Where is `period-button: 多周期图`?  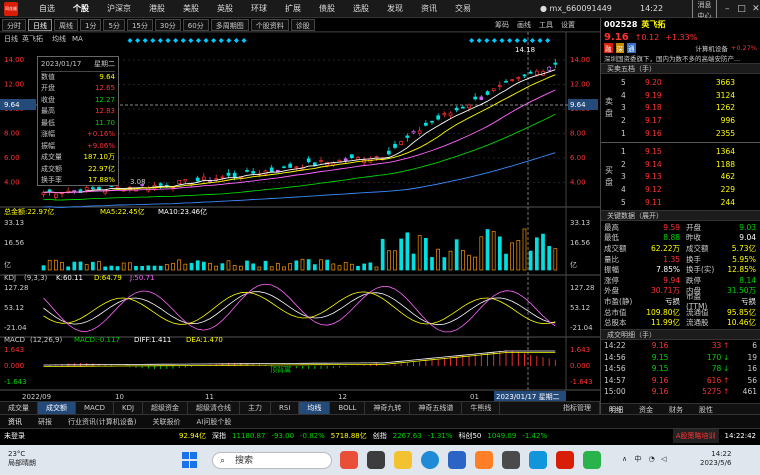
period-button: 多周期图 is located at coordinates (229, 24).